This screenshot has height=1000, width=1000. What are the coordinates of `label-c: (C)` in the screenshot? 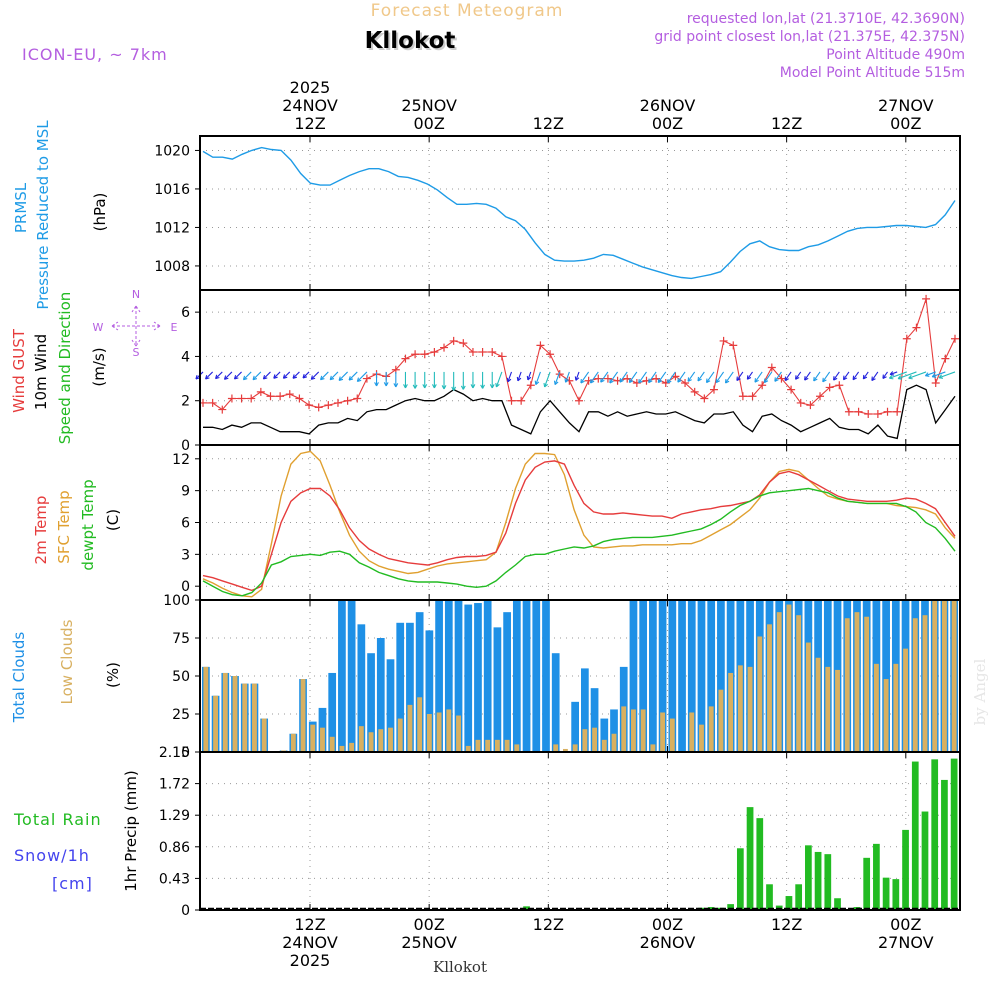 It's located at (113, 520).